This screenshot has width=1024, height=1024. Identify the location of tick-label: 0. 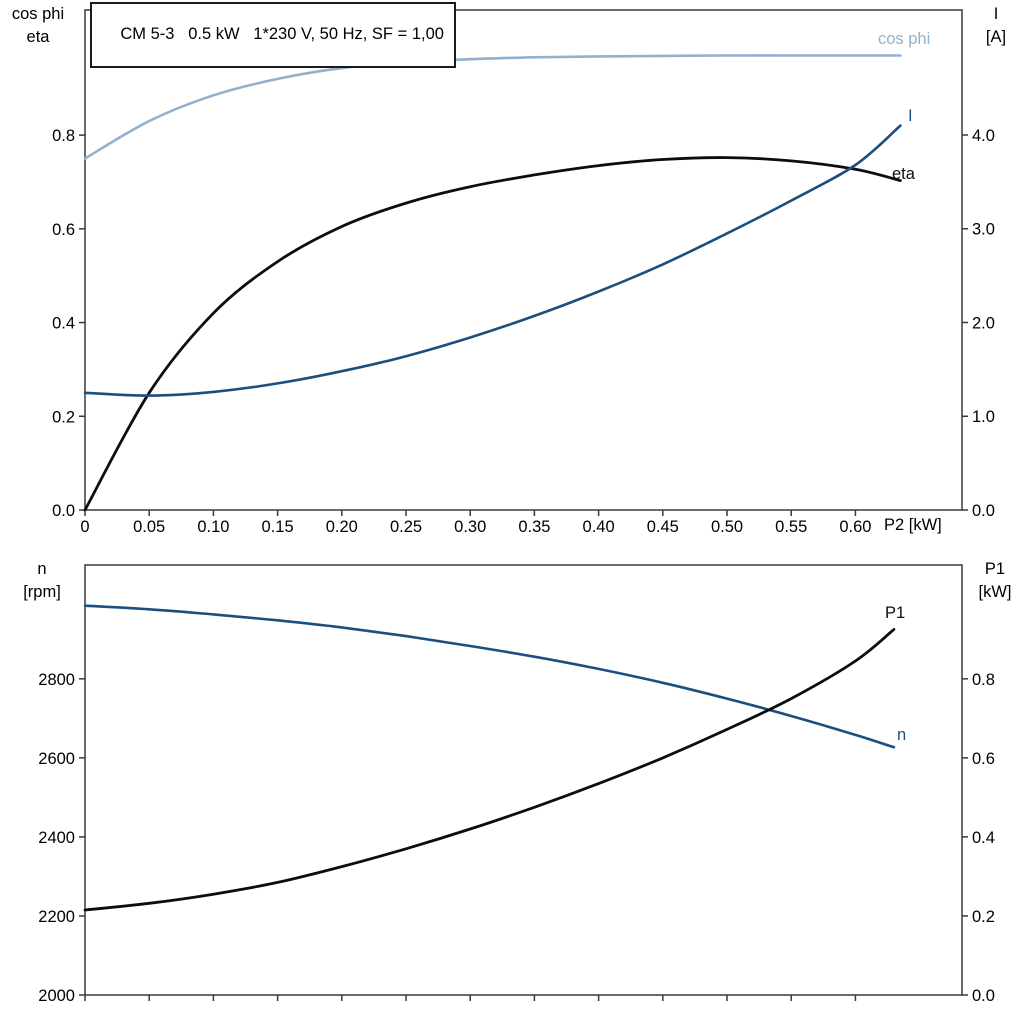
(84, 527).